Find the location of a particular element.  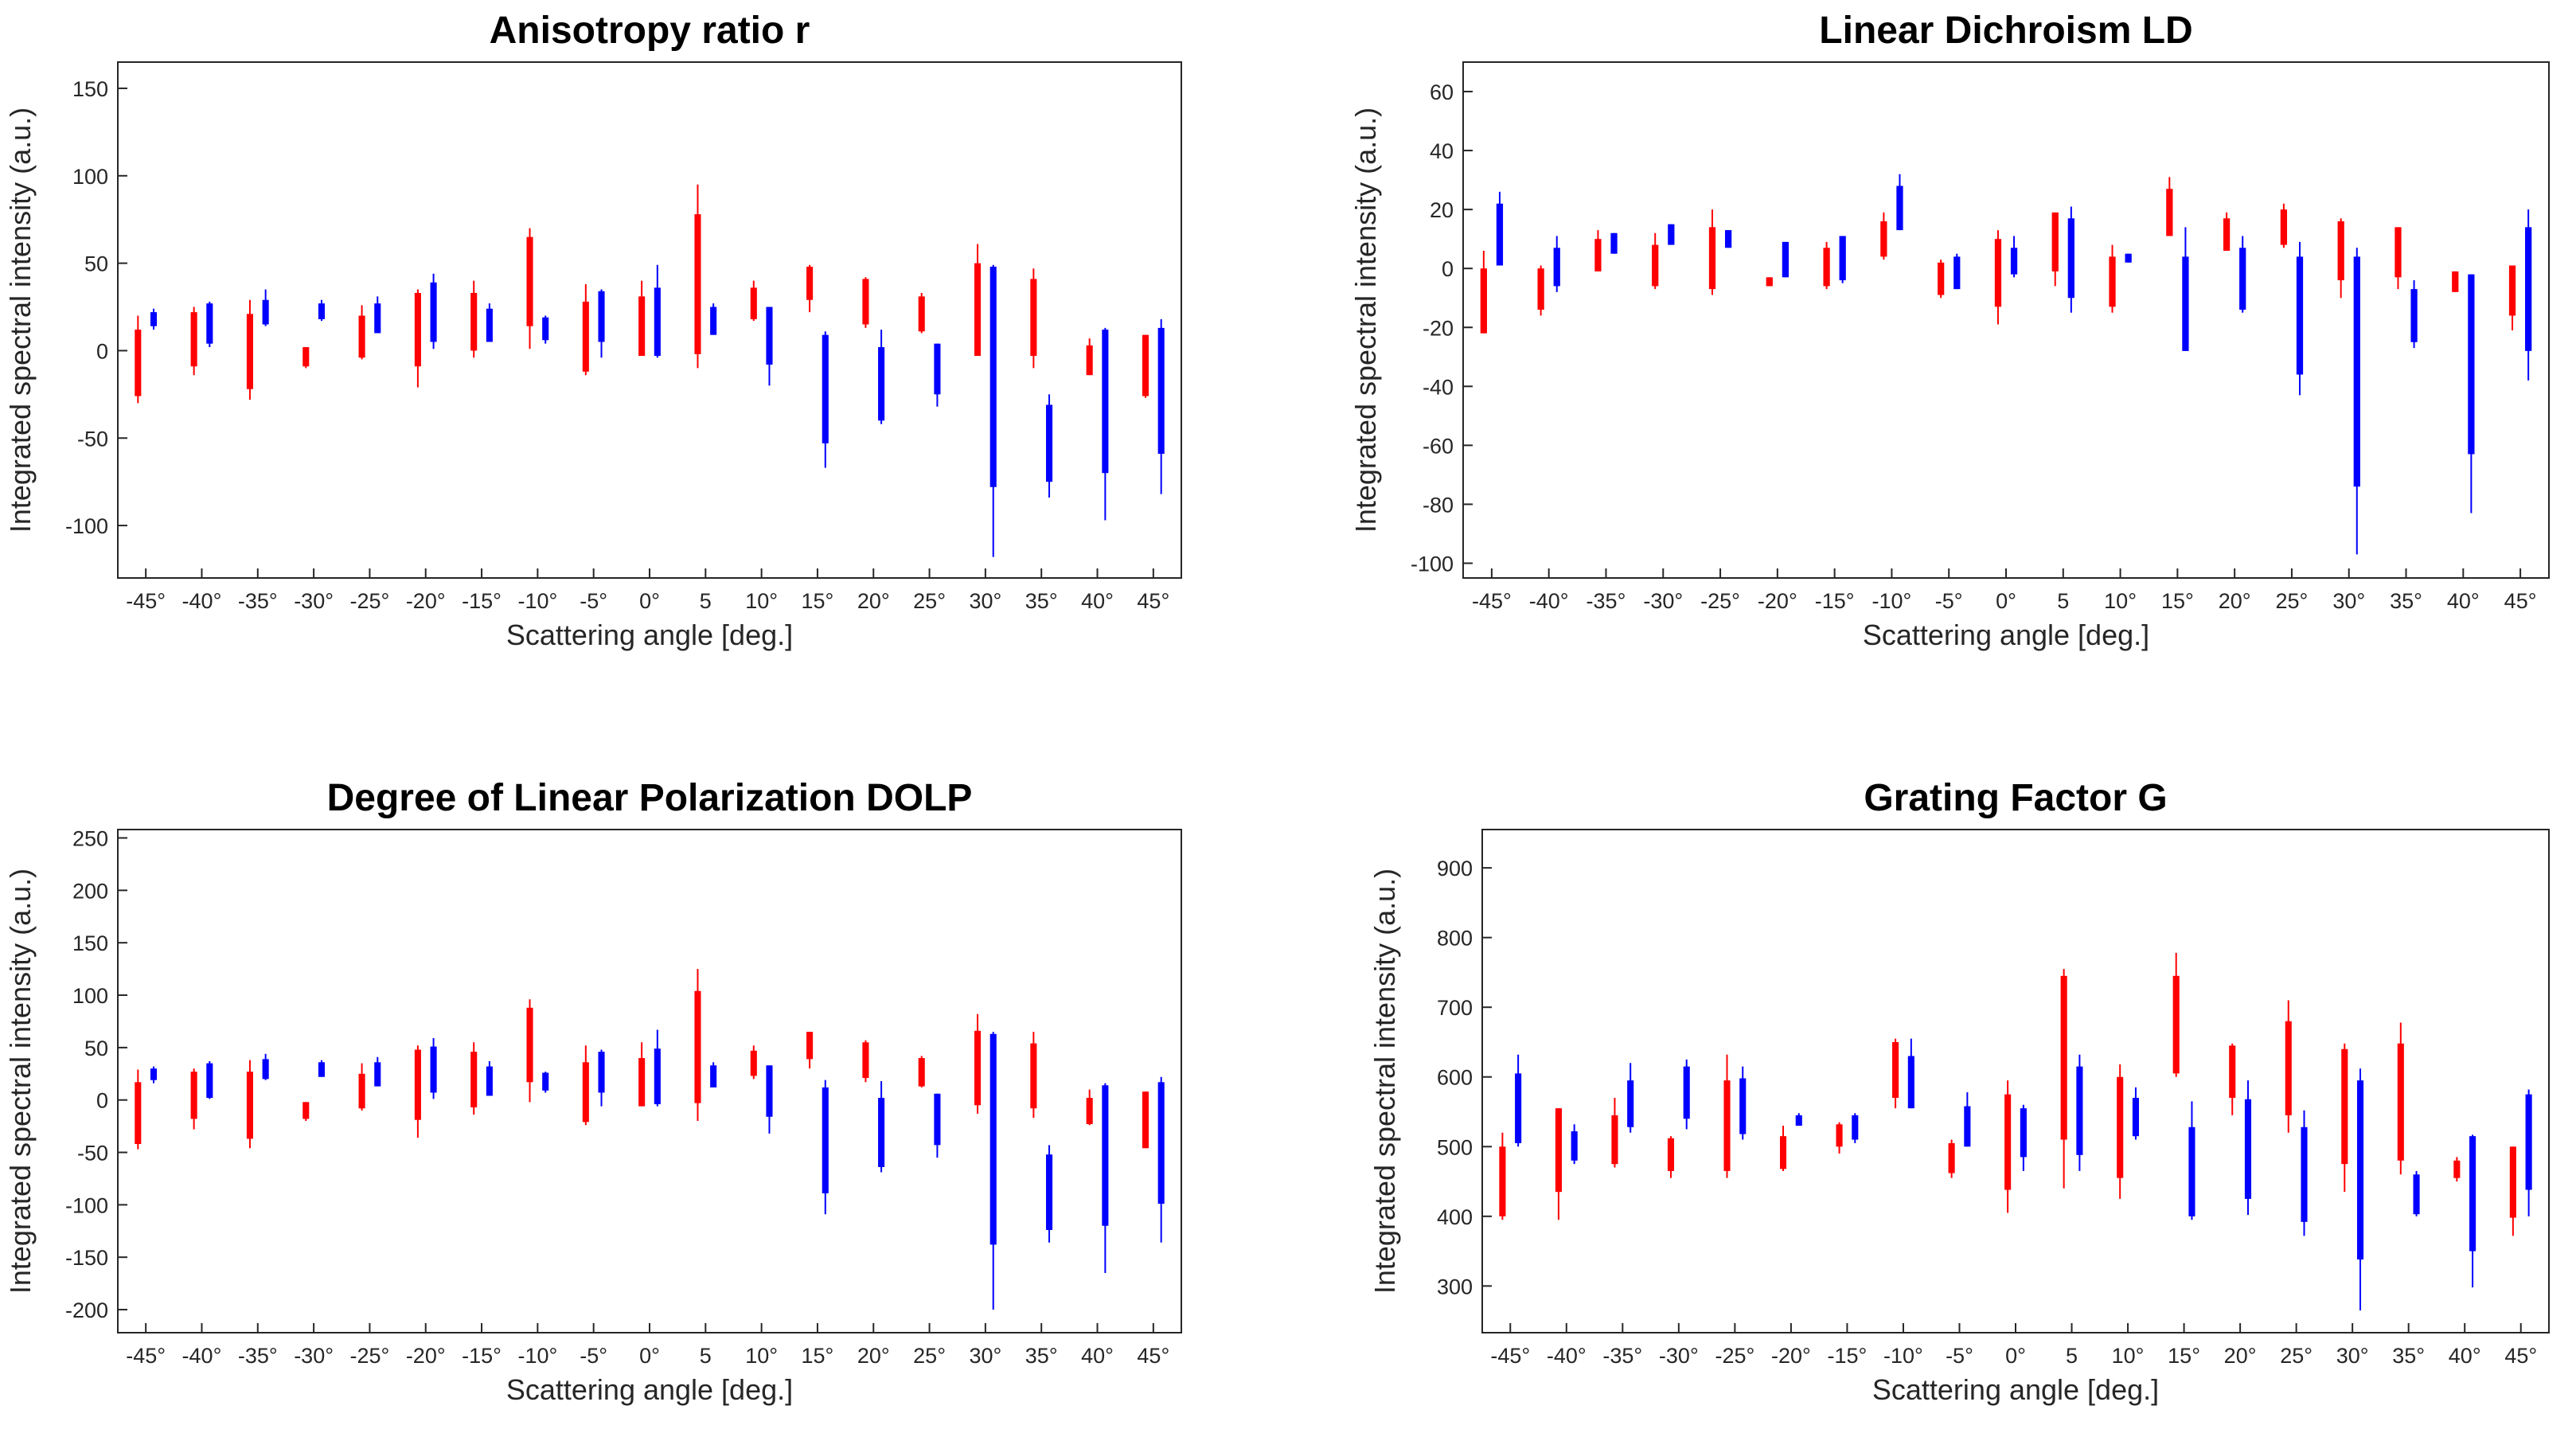

x-tick-label: 5 is located at coordinates (2063, 601).